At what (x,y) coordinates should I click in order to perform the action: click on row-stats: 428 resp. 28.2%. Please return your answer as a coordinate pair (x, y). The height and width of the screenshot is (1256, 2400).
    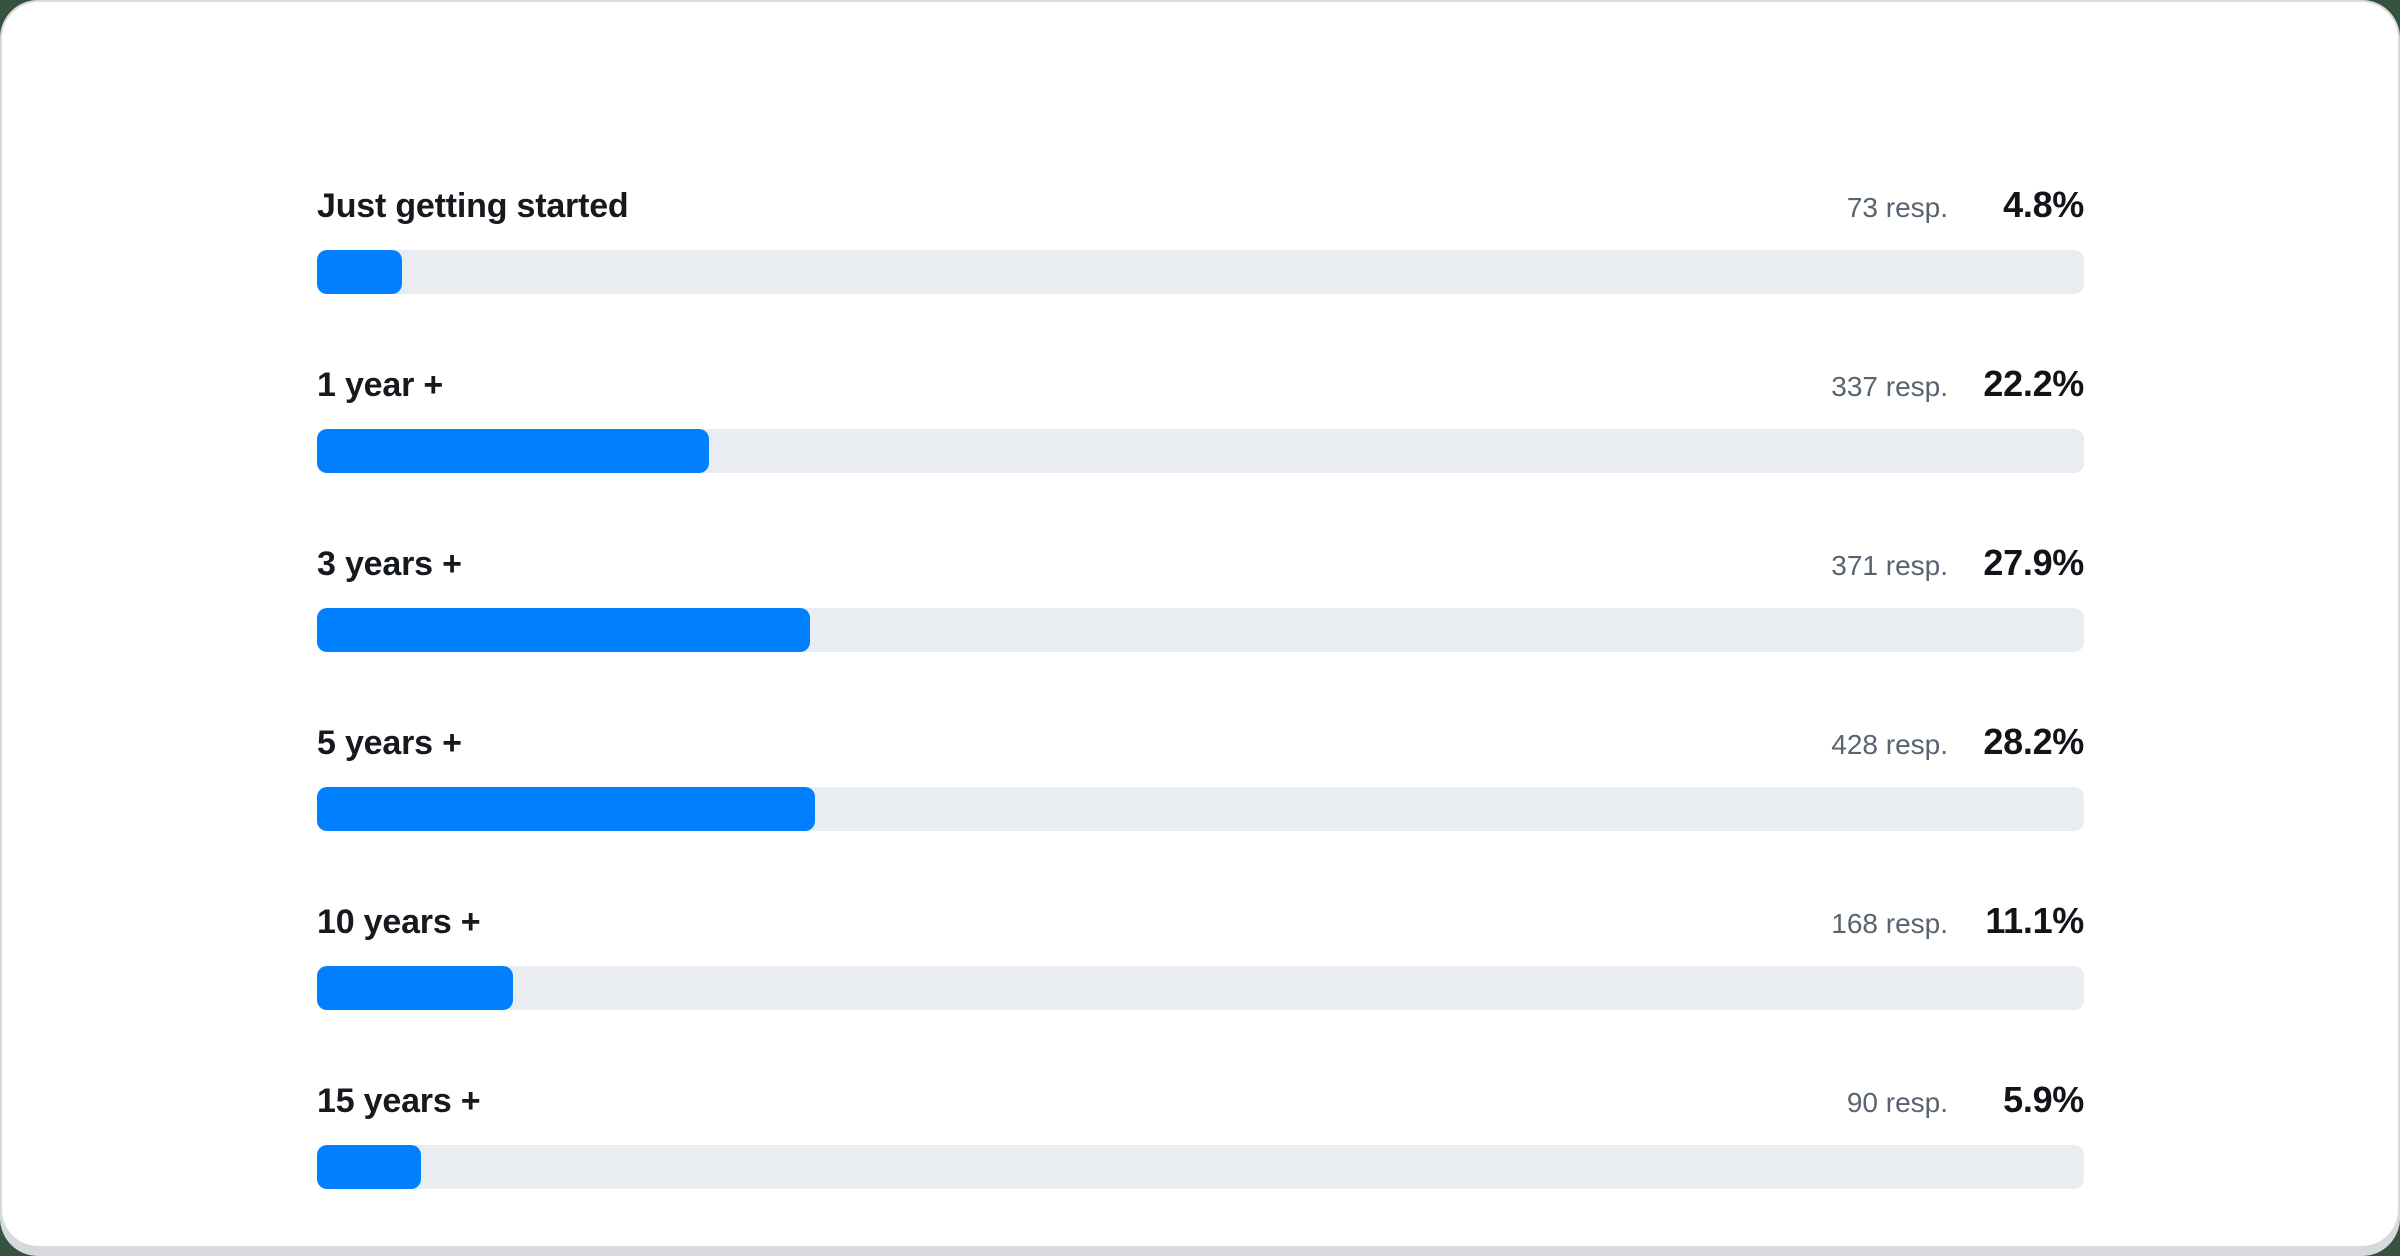
    Looking at the image, I should click on (1957, 742).